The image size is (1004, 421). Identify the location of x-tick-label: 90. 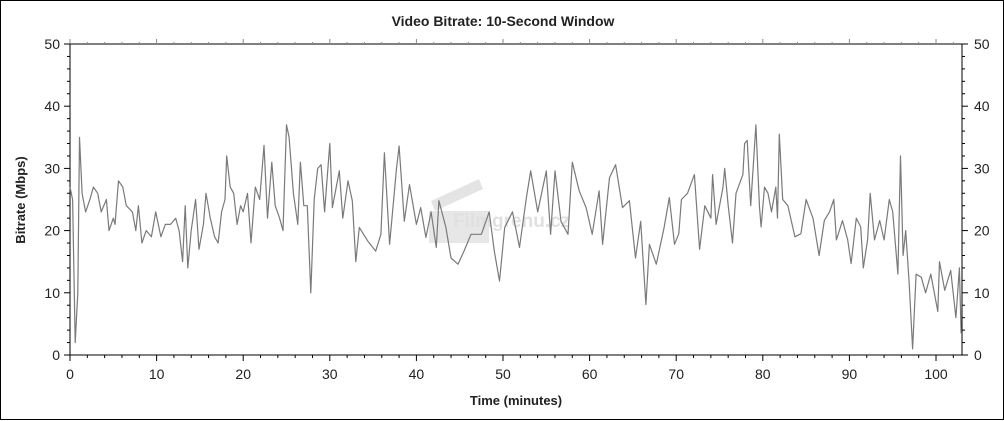
(850, 374).